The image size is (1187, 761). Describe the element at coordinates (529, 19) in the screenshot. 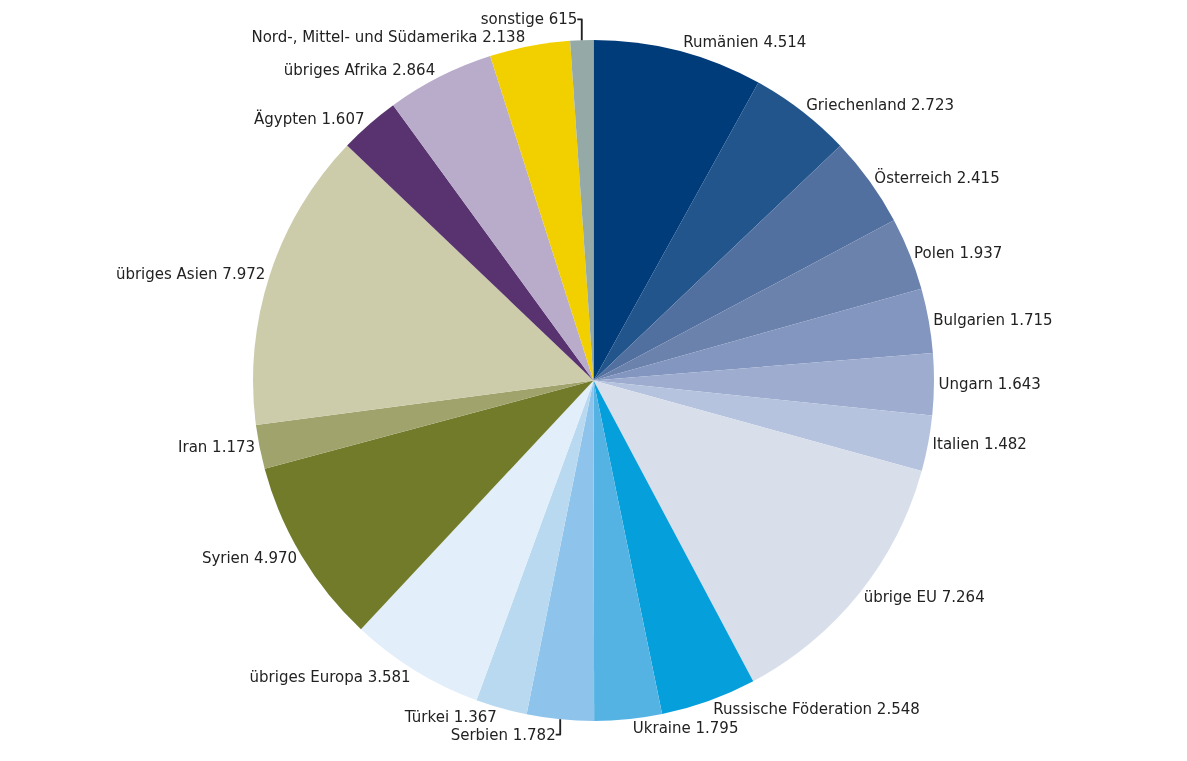

I see `slice-label: sonstige 615` at that location.